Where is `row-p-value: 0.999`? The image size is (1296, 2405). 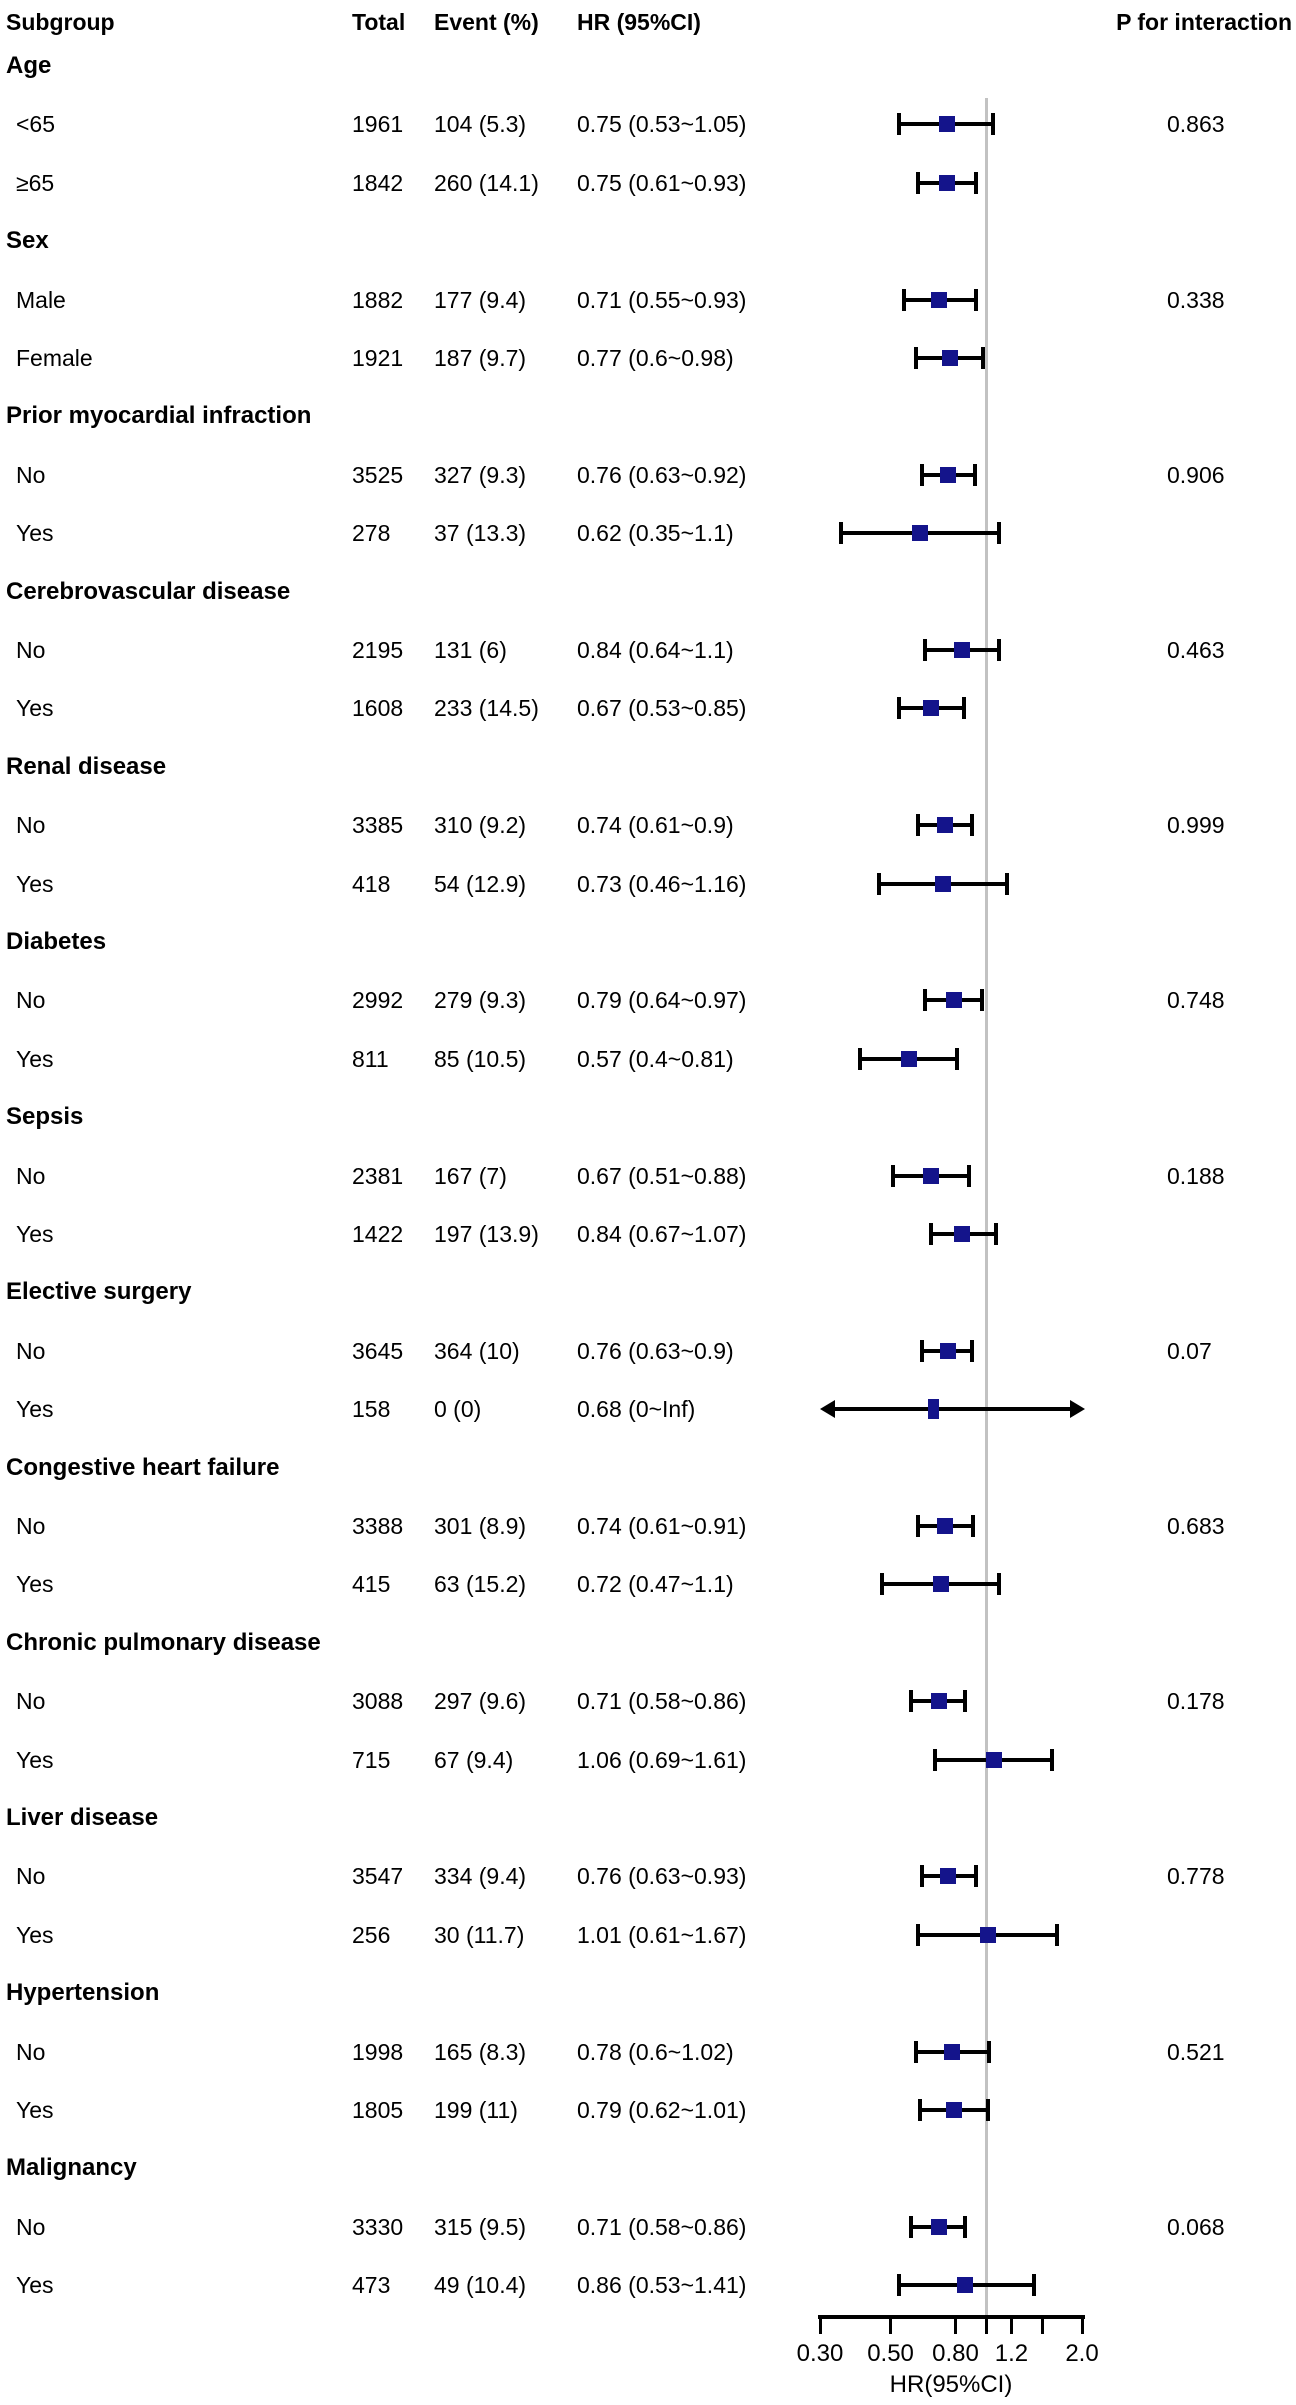
row-p-value: 0.999 is located at coordinates (1196, 825).